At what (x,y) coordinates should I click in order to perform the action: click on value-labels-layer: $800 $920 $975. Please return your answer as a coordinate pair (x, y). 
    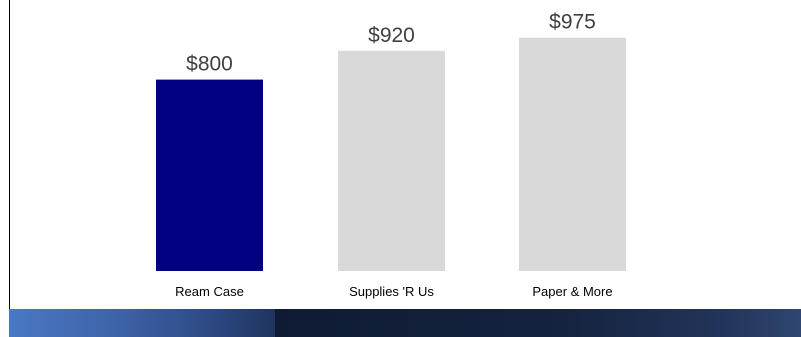
    Looking at the image, I should click on (391, 43).